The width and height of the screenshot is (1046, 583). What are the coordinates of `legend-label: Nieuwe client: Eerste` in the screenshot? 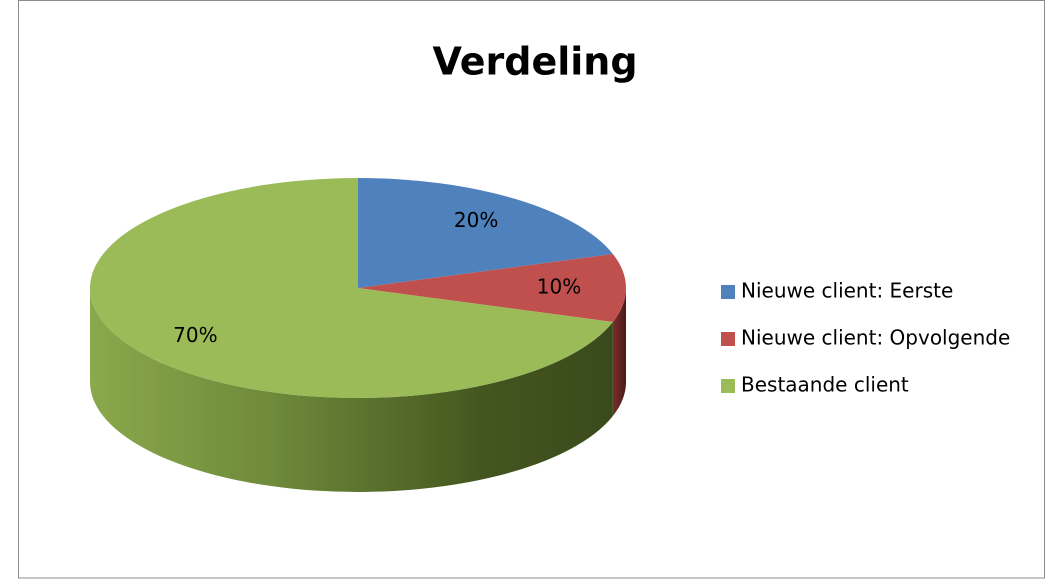 It's located at (847, 291).